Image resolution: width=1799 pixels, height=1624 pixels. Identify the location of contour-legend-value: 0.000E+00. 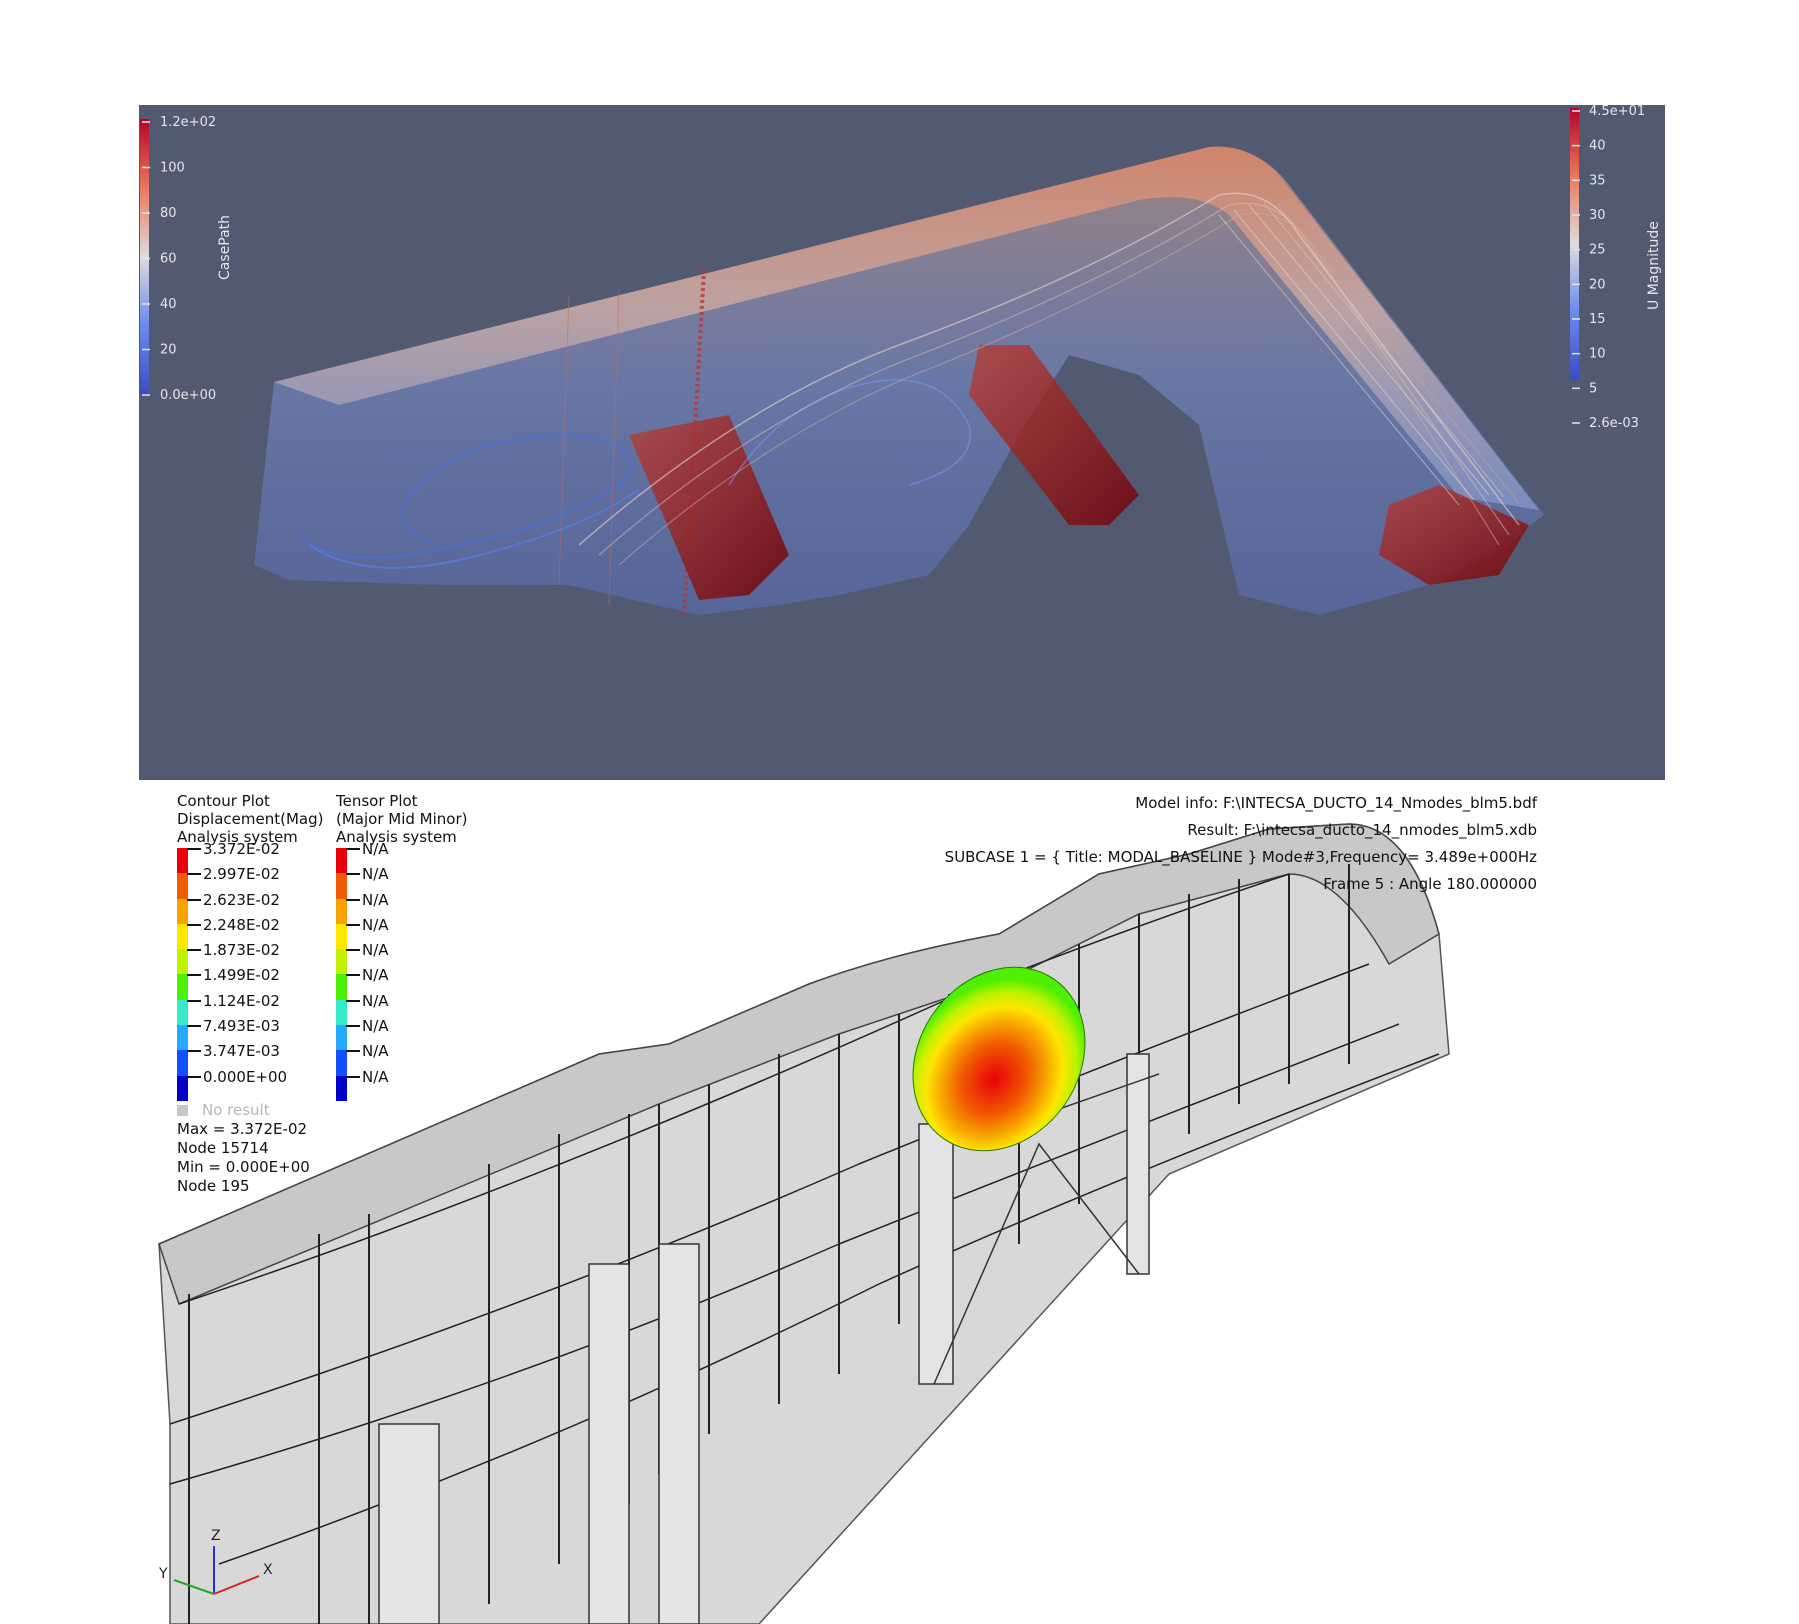
(245, 1076).